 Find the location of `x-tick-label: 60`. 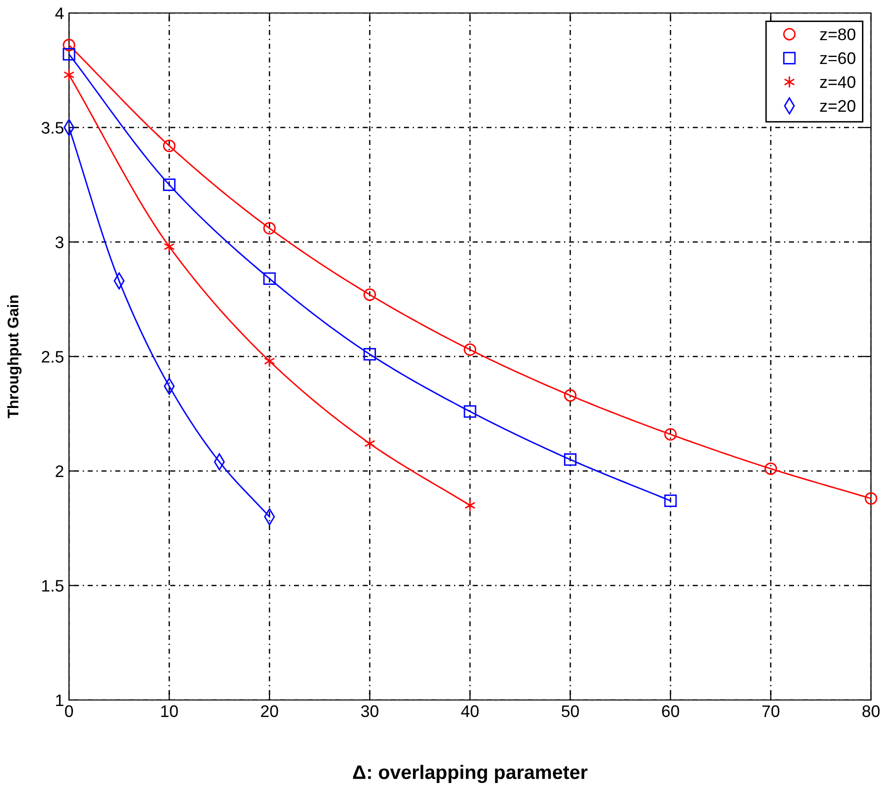

x-tick-label: 60 is located at coordinates (671, 711).